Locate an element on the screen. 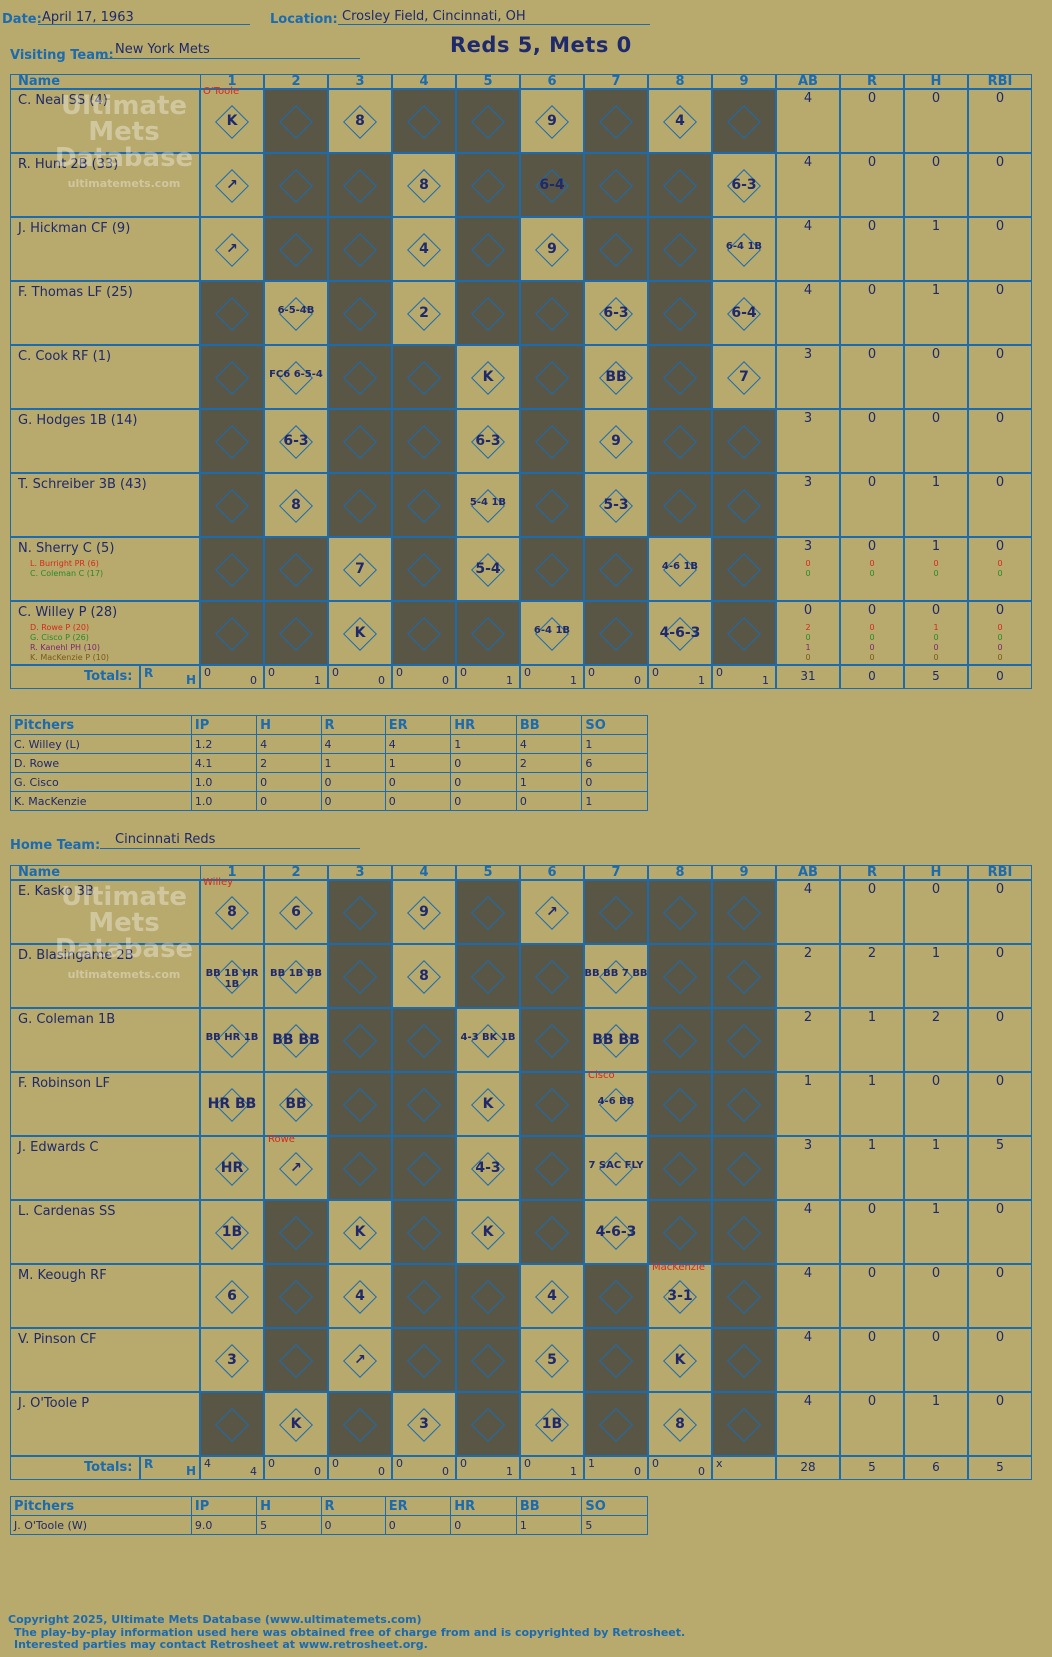  home-inning-header-1: 1 is located at coordinates (232, 872).